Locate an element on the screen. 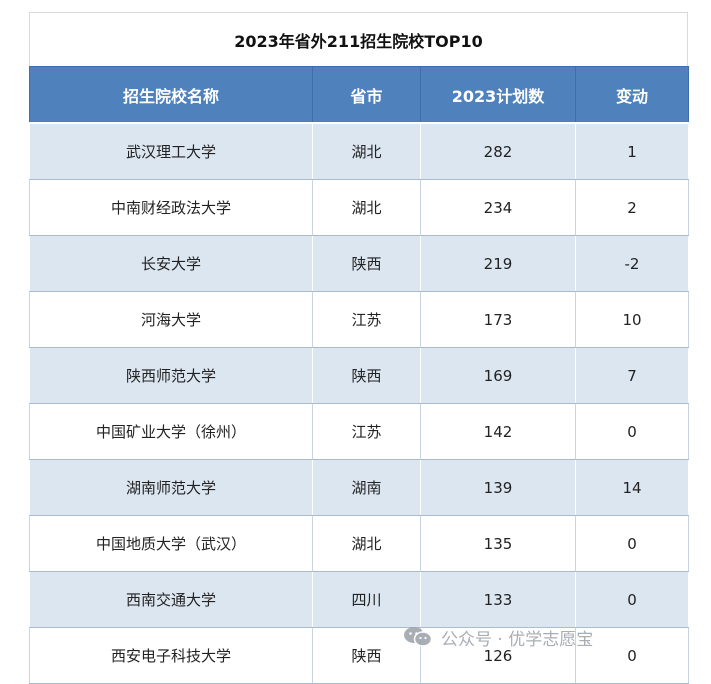  table-row: 陕西师范大学 陕西 169 7 is located at coordinates (359, 375).